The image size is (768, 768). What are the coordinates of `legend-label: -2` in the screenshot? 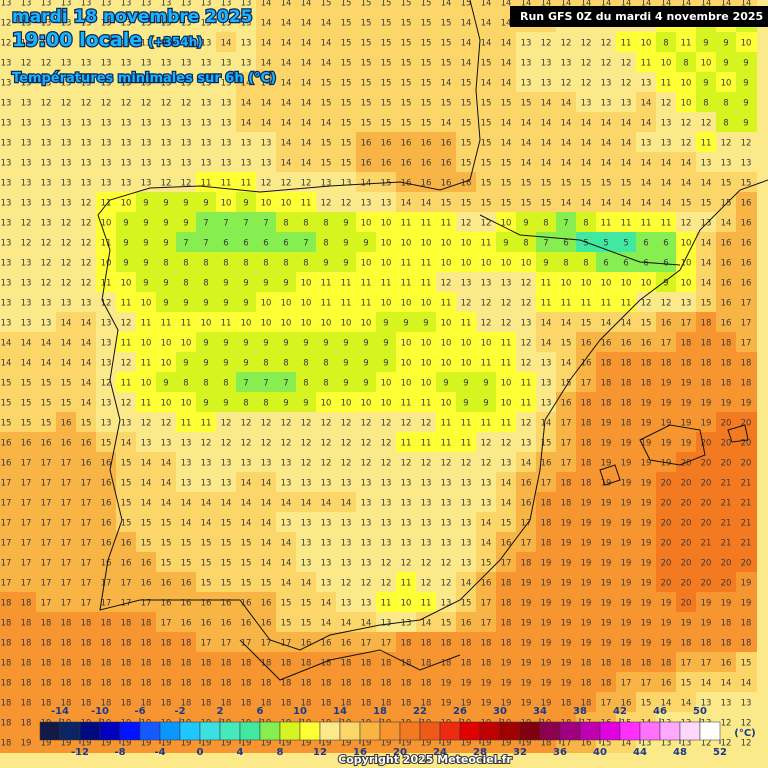 It's located at (179, 711).